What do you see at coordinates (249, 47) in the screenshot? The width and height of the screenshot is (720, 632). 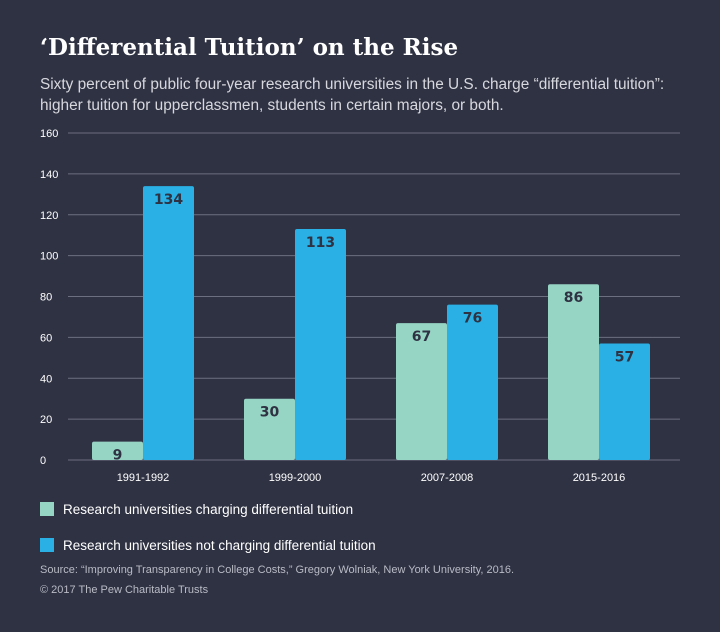 I see `chart-title: ‘Differential Tuition’ on the Rise` at bounding box center [249, 47].